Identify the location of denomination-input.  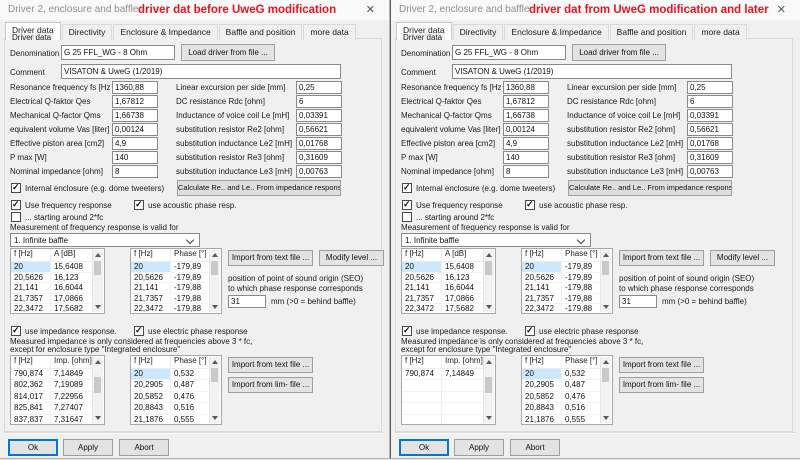
(118, 52).